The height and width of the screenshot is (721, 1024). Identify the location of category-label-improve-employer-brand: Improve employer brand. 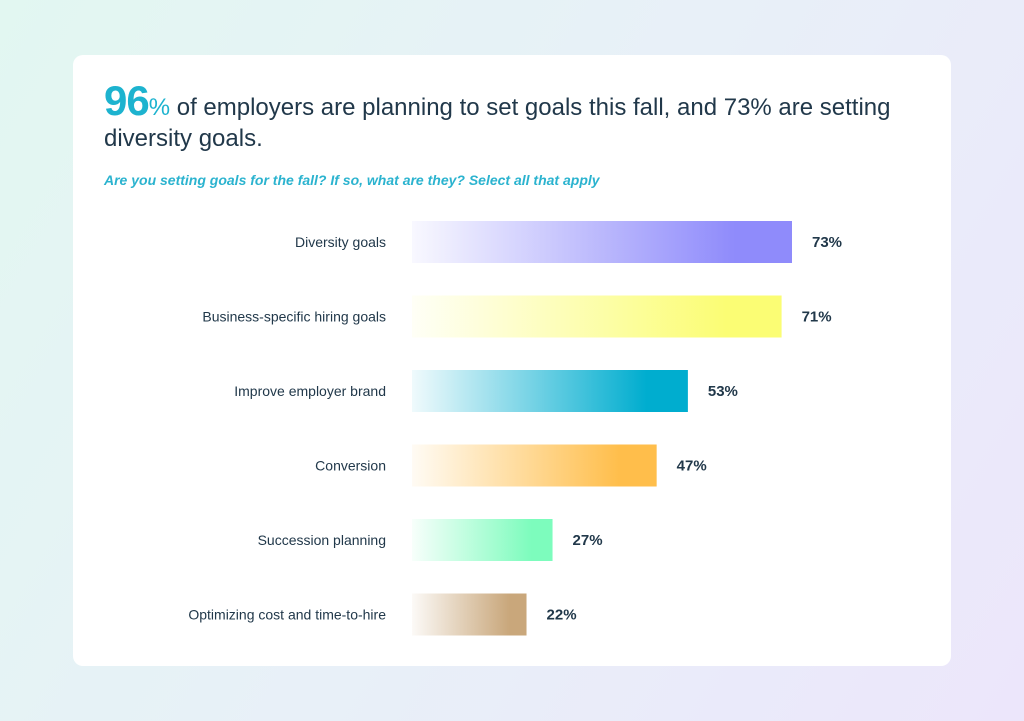
(310, 391).